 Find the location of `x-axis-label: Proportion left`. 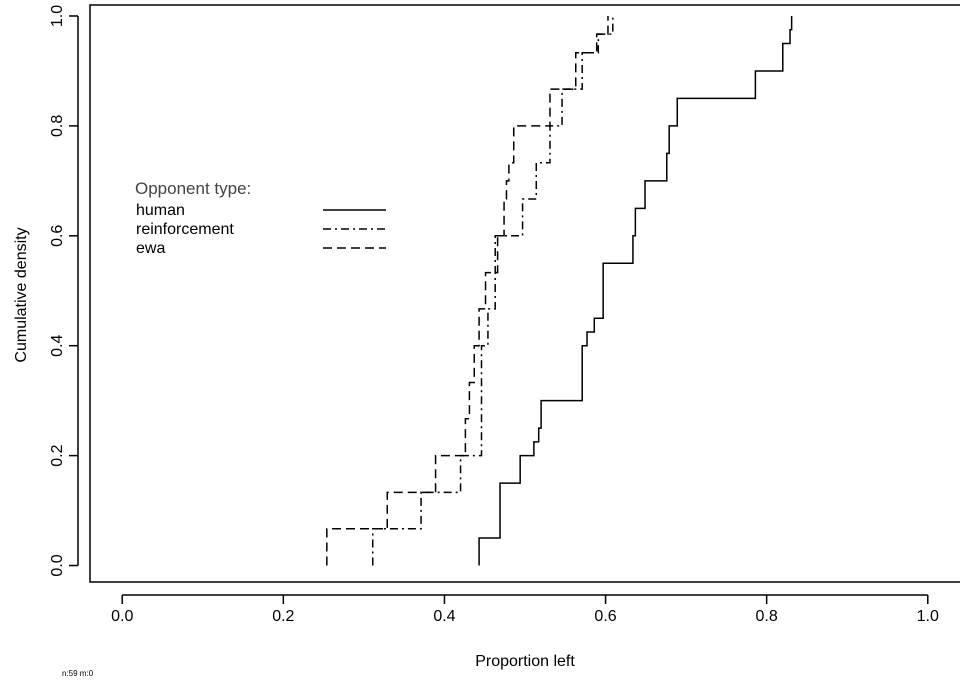

x-axis-label: Proportion left is located at coordinates (525, 661).